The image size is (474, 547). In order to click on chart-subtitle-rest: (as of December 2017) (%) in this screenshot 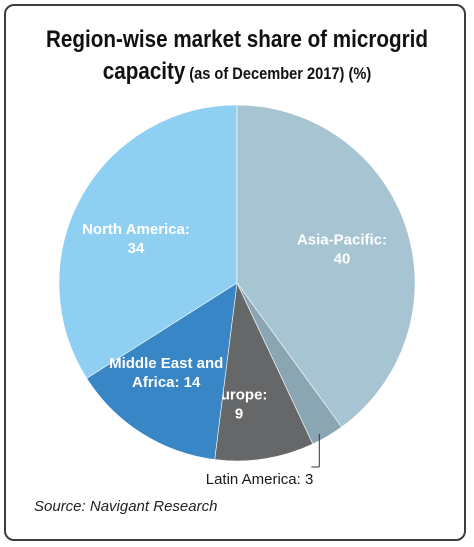, I will do `click(280, 73)`.